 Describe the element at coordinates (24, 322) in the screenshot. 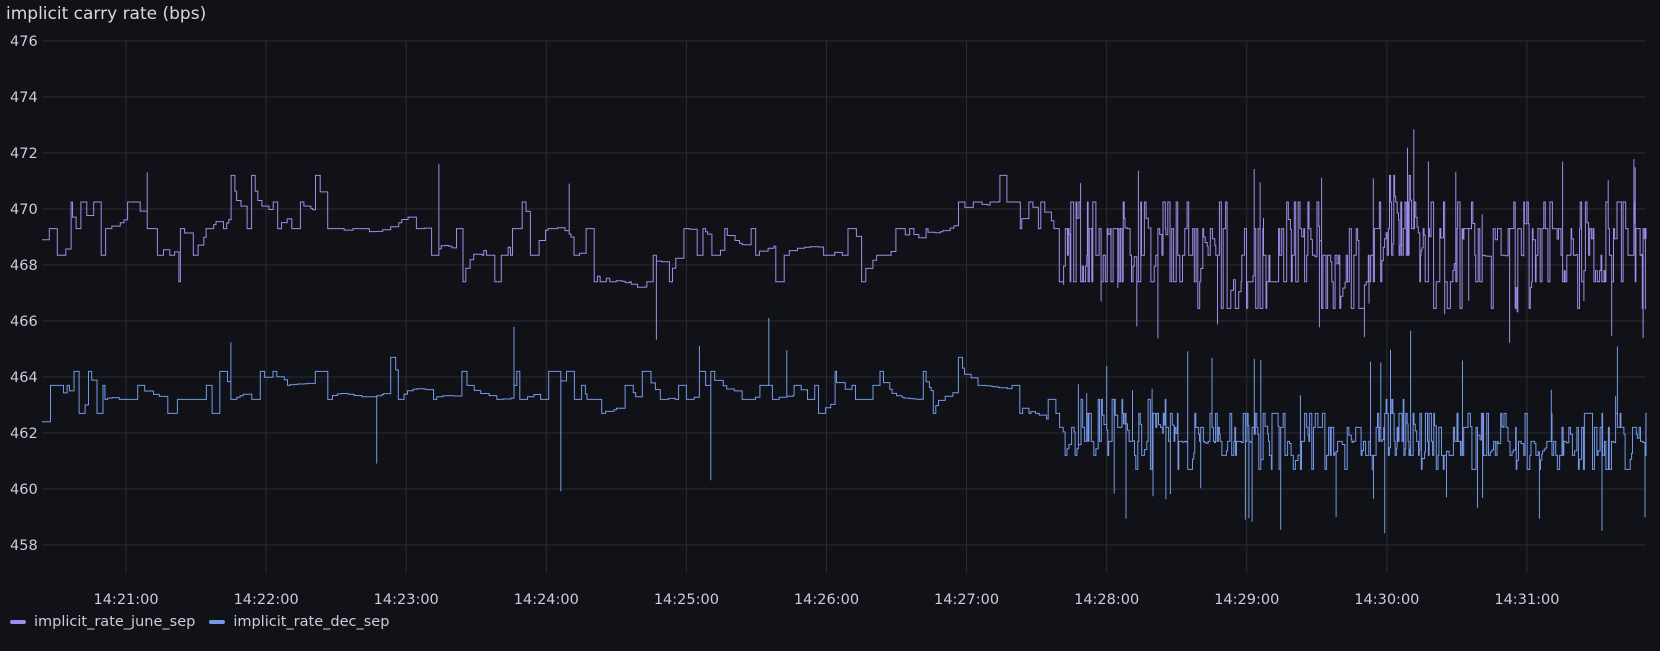

I see `y-tick-label: 466` at that location.